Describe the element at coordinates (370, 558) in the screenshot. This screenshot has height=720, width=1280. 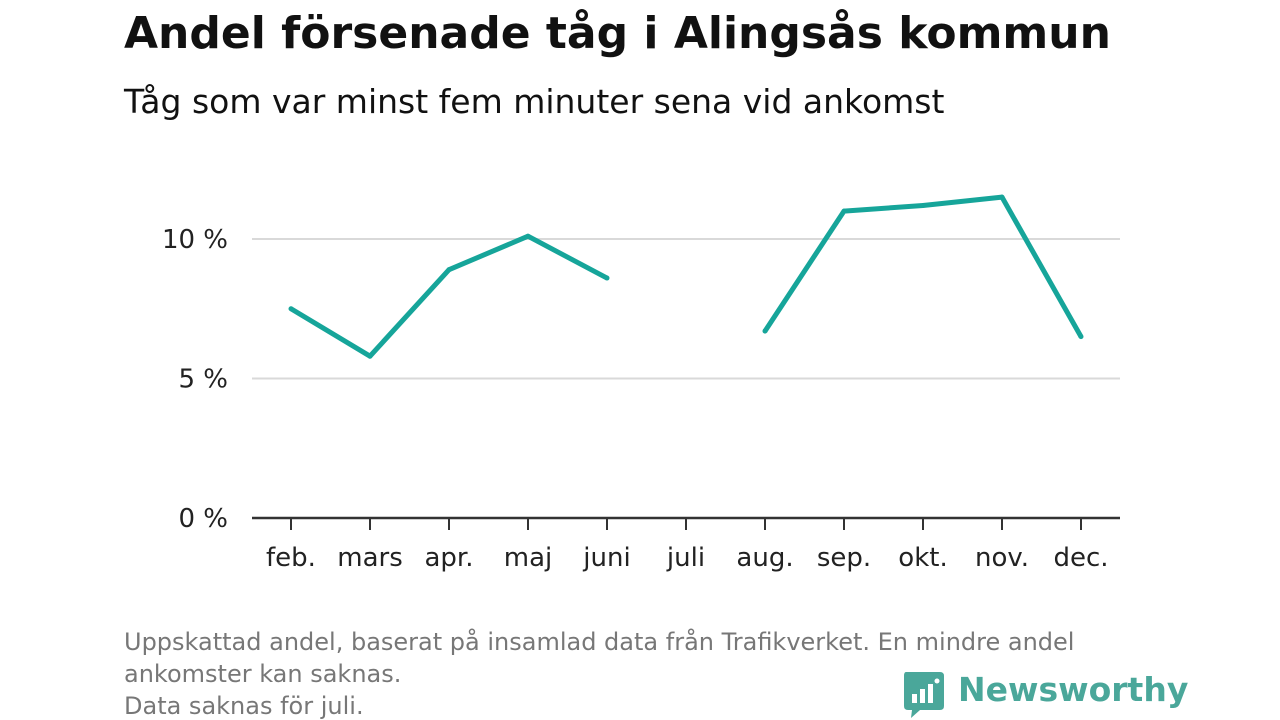
I see `x-tick-label: mars` at that location.